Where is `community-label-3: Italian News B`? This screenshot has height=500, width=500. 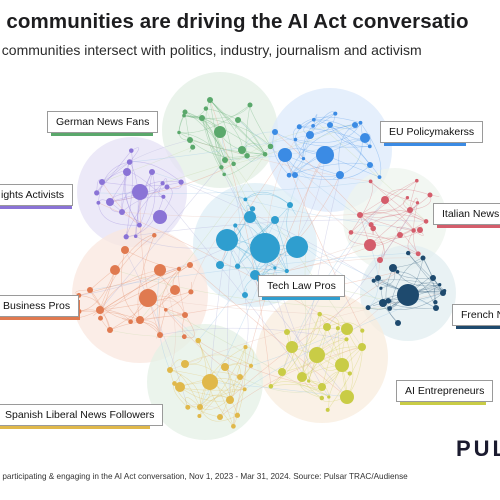 community-label-3: Italian News B is located at coordinates (466, 214).